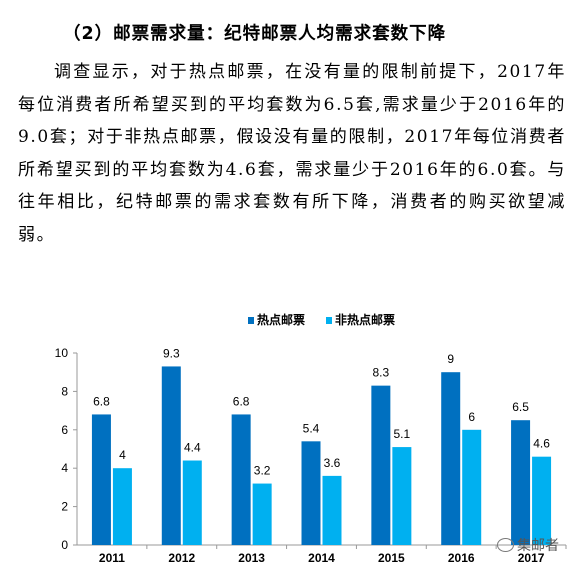 Image resolution: width=582 pixels, height=570 pixels. I want to click on data-label: 6.5, so click(520, 407).